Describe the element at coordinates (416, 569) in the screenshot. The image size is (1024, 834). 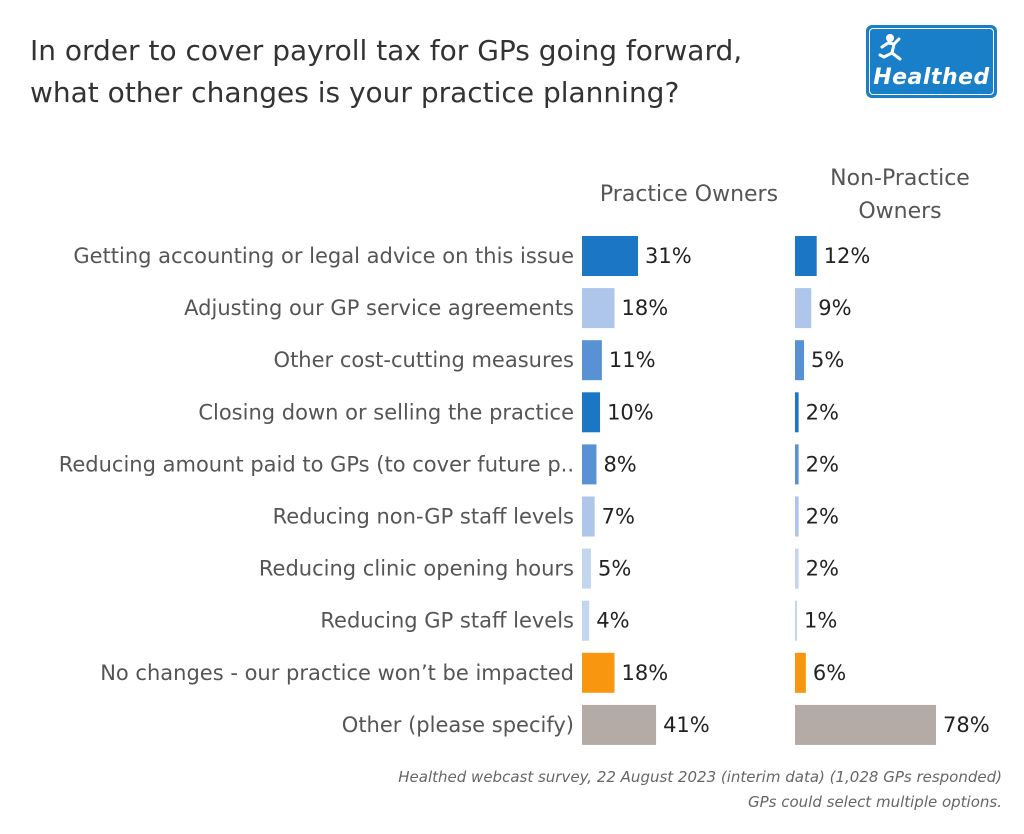
I see `category-label: Reducing clinic opening hours` at that location.